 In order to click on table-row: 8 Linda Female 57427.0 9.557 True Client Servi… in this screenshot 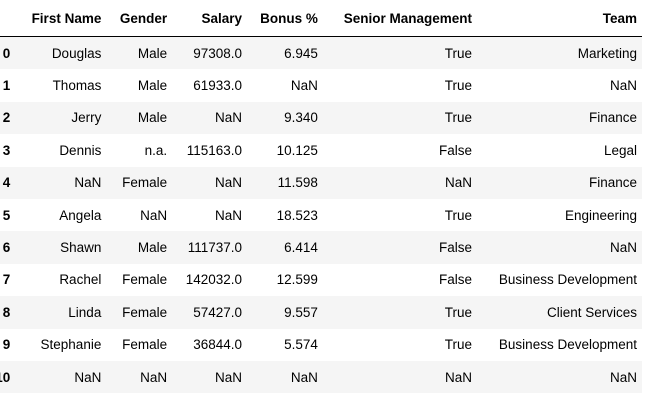, I will do `click(321, 312)`.